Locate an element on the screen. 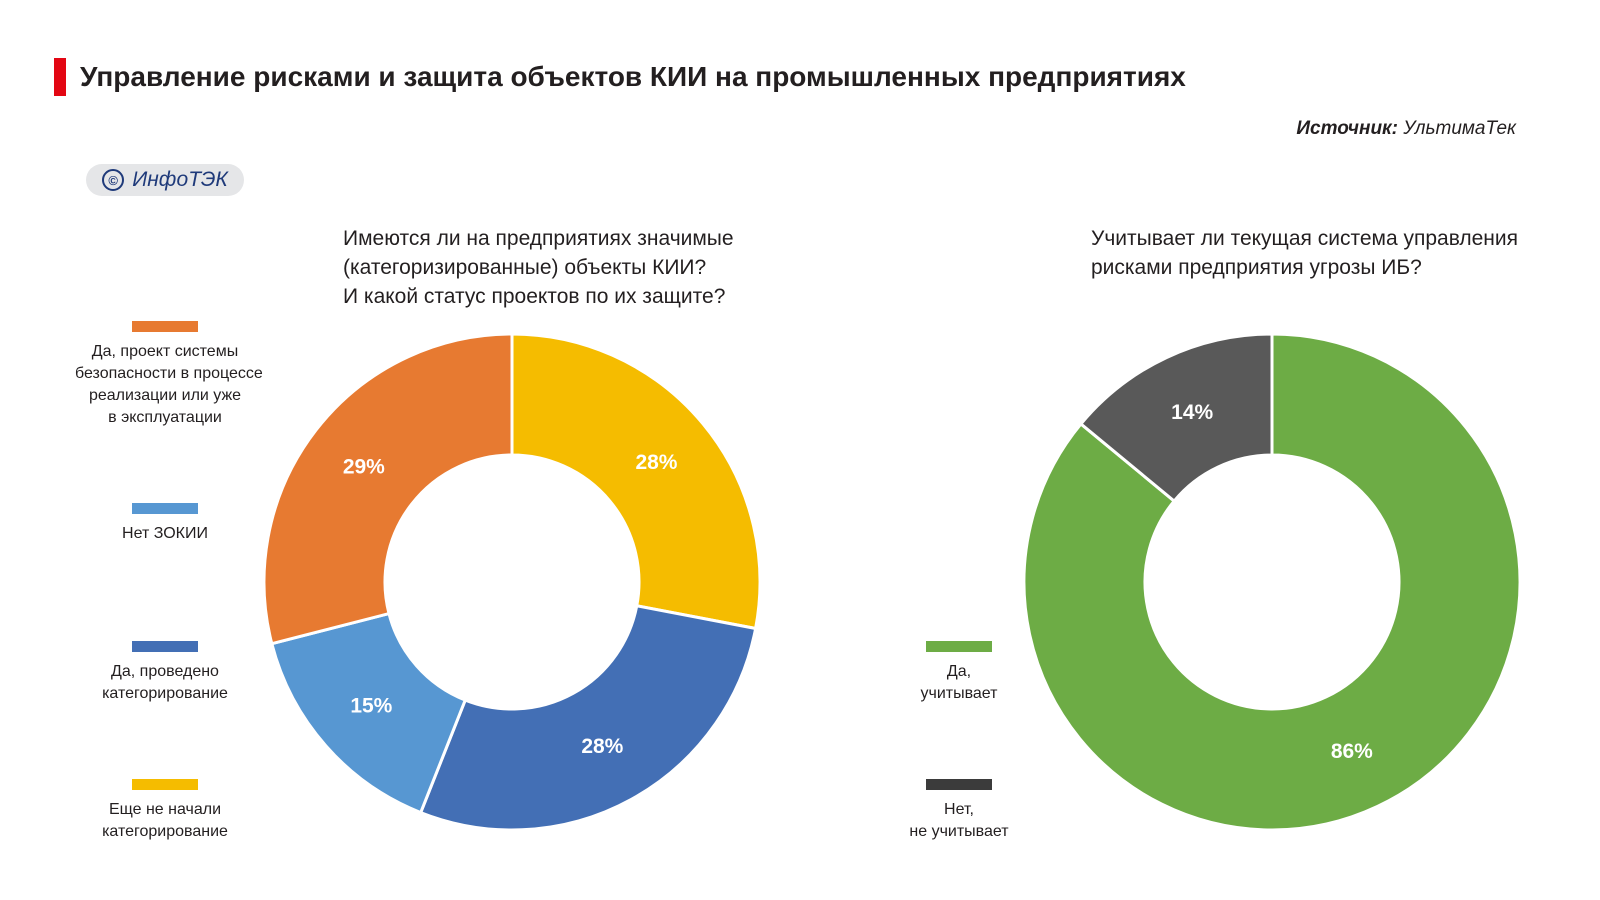 The image size is (1600, 900). copyright-icon: © is located at coordinates (113, 180).